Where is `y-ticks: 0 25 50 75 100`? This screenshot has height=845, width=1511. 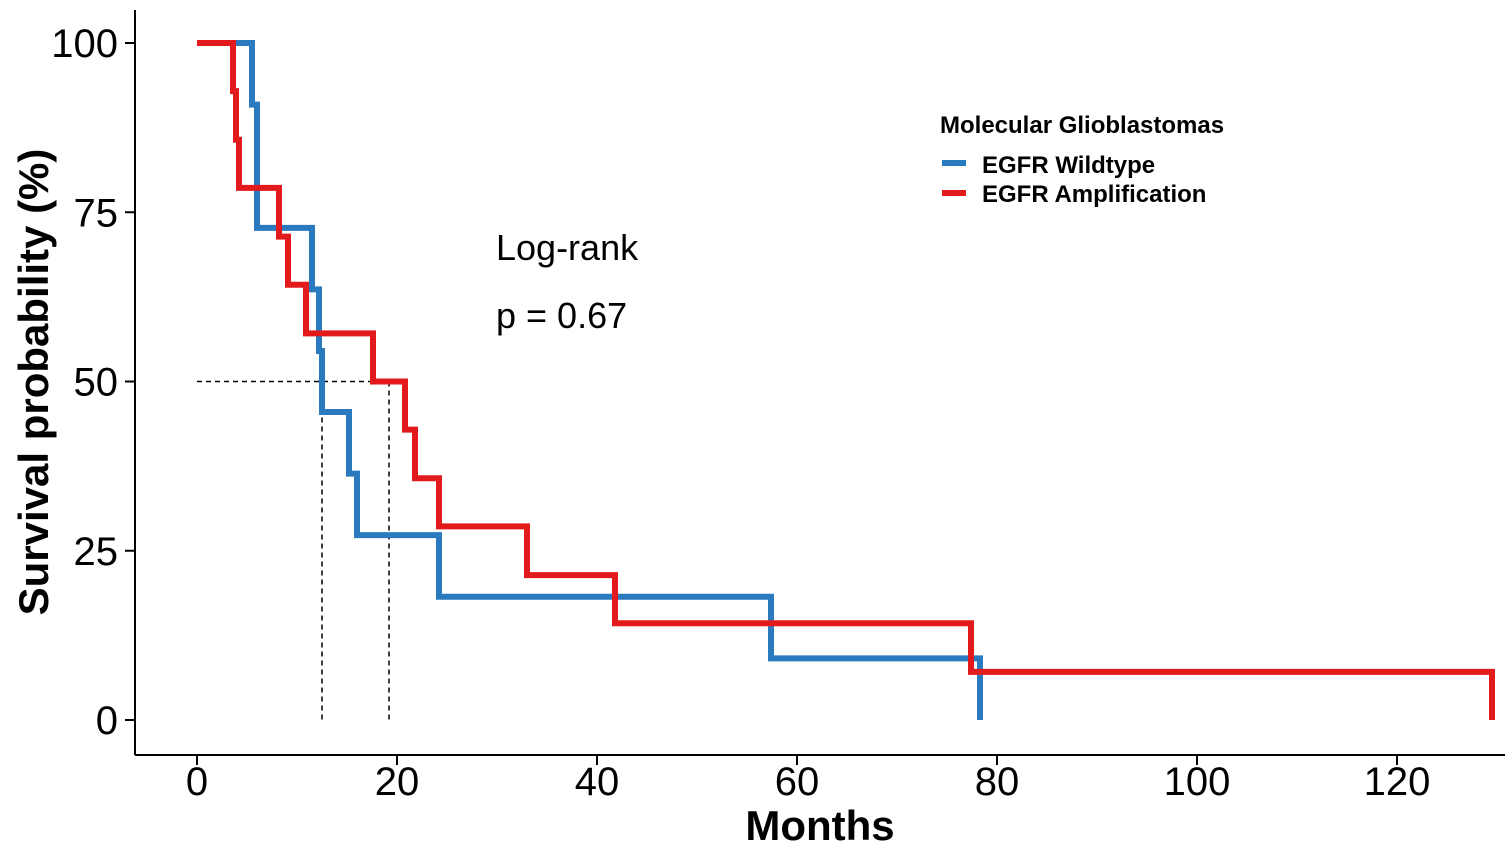 y-ticks: 0 25 50 75 100 is located at coordinates (93, 382).